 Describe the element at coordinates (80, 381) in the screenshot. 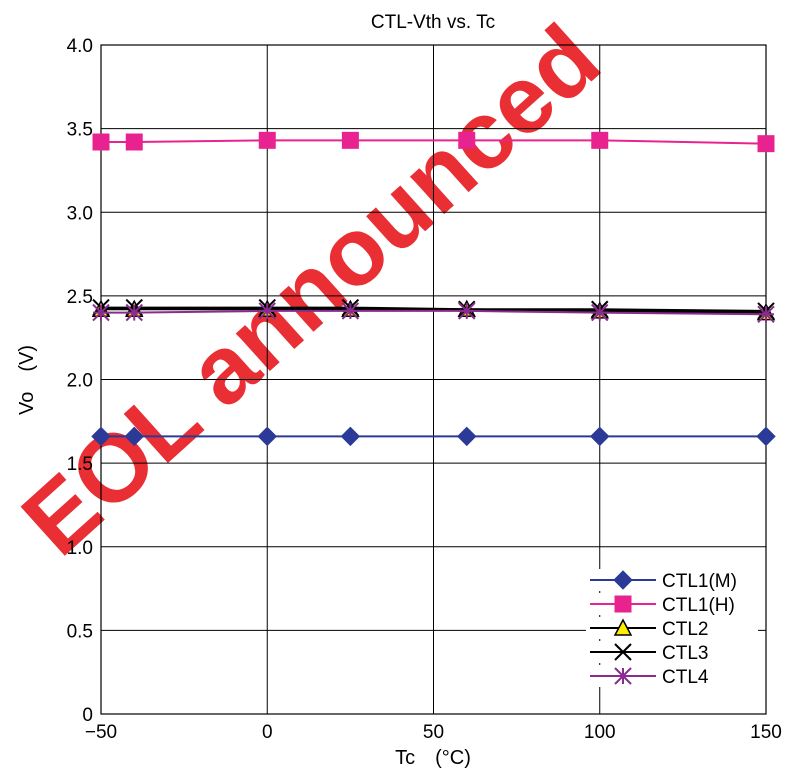

I see `y-tick-label: 2.0` at that location.